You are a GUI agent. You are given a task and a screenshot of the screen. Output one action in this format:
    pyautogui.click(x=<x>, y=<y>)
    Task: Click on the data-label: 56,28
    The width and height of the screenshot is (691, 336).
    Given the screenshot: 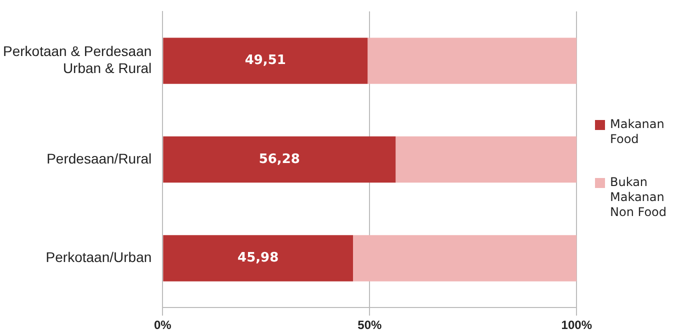 What is the action you would take?
    pyautogui.click(x=279, y=159)
    